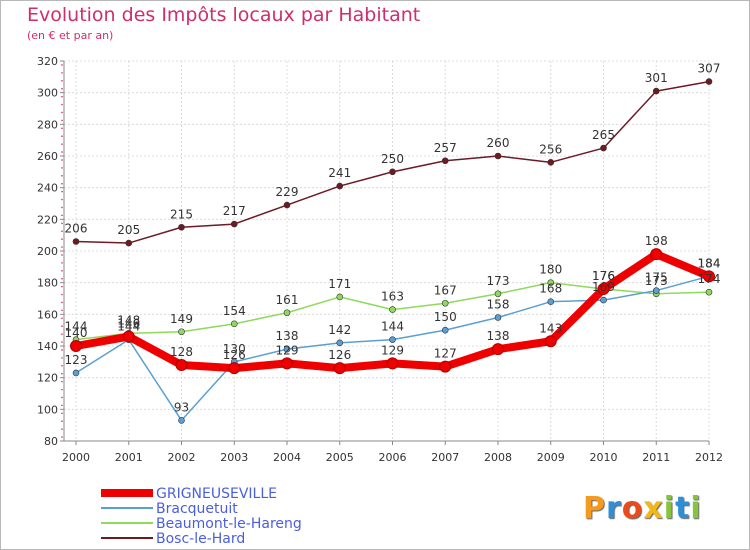 The image size is (750, 550). I want to click on x-tick-label: 2002, so click(182, 457).